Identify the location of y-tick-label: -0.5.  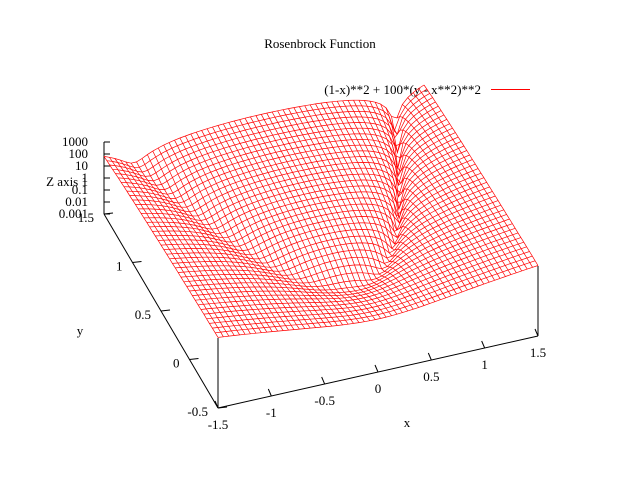
(197, 411).